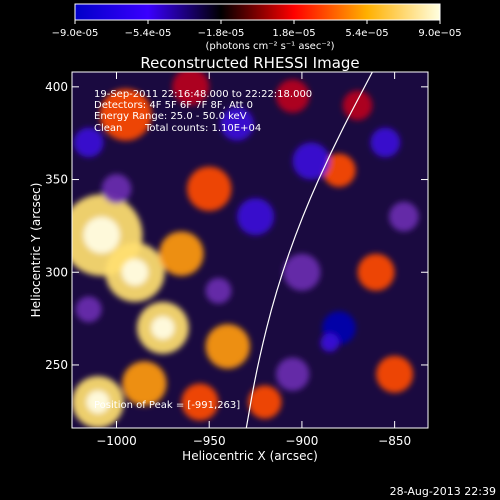  I want to click on energy-range-text: Energy Range: 25.0 - 50.0 keV, so click(170, 116).